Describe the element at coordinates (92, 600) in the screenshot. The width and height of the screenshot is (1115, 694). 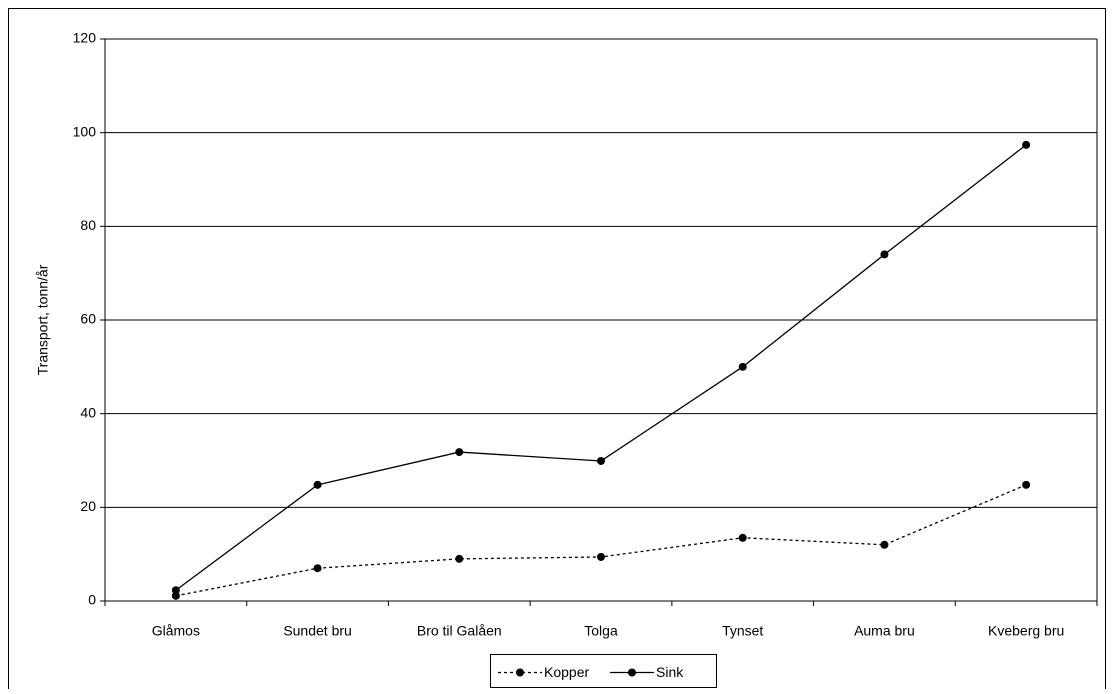
I see `y-tick-label: 0` at that location.